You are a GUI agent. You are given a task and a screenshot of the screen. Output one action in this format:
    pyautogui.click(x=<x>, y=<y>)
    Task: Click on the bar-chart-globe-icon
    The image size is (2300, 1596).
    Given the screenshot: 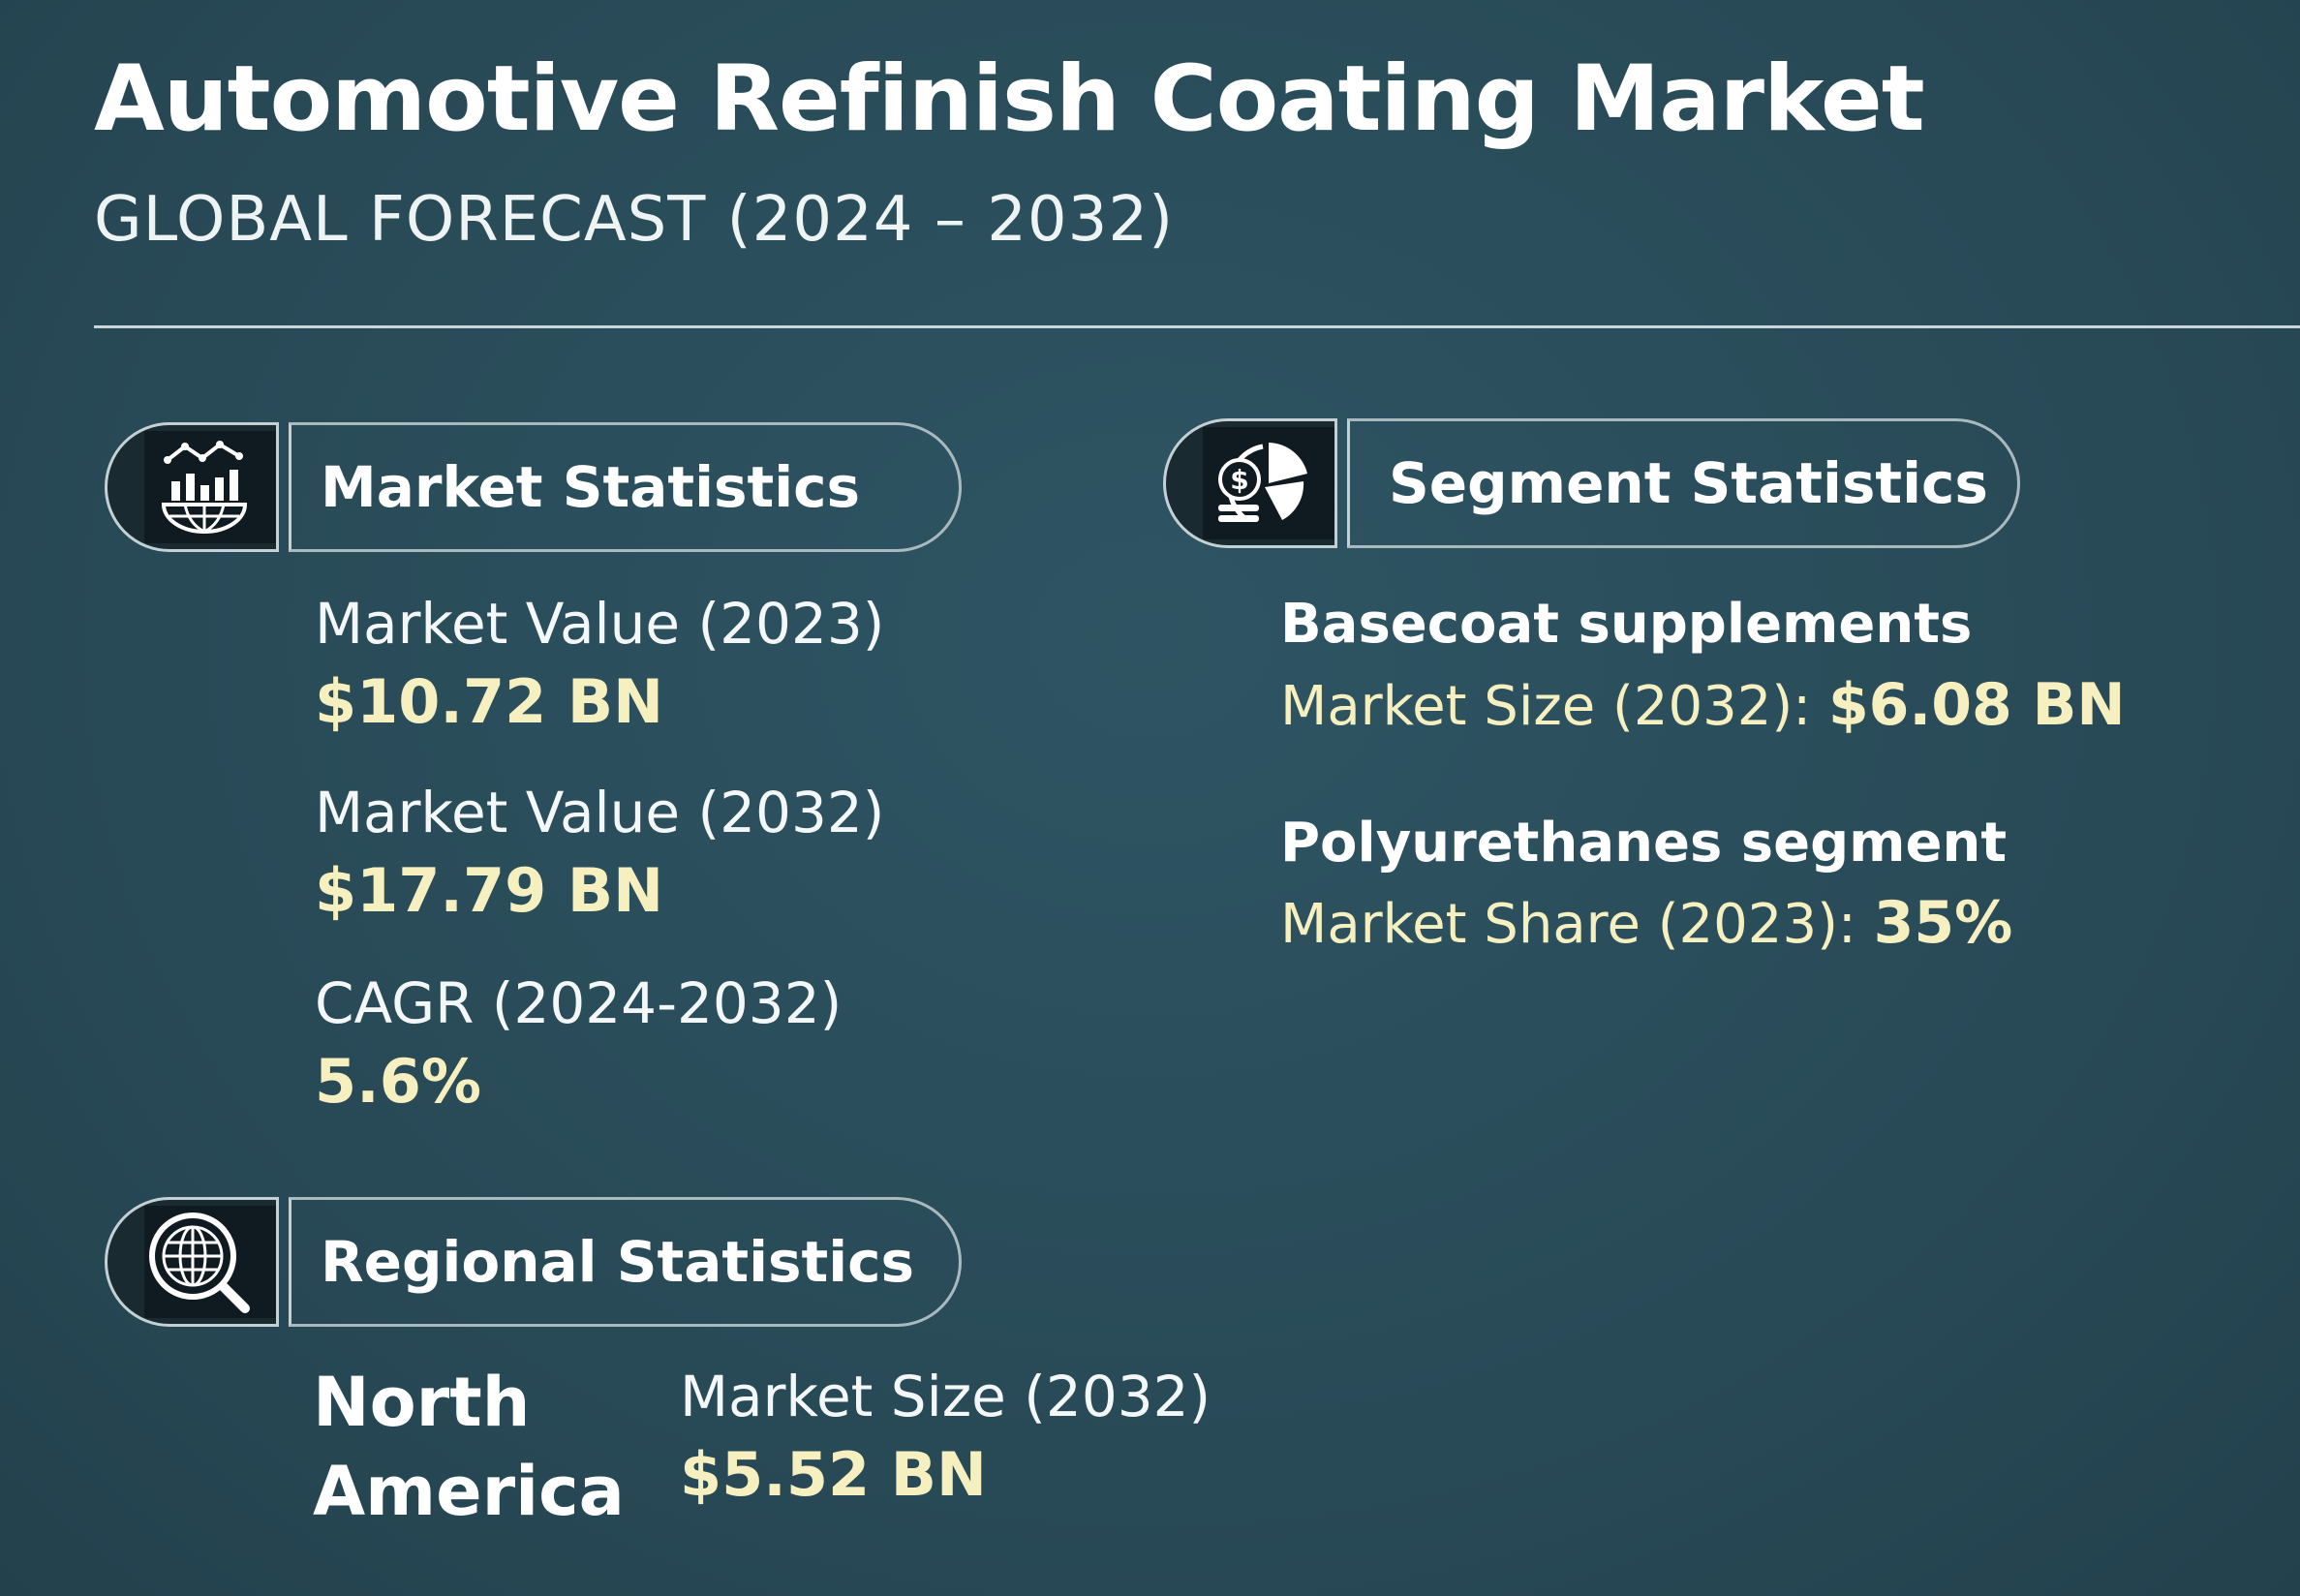 What is the action you would take?
    pyautogui.click(x=204, y=487)
    